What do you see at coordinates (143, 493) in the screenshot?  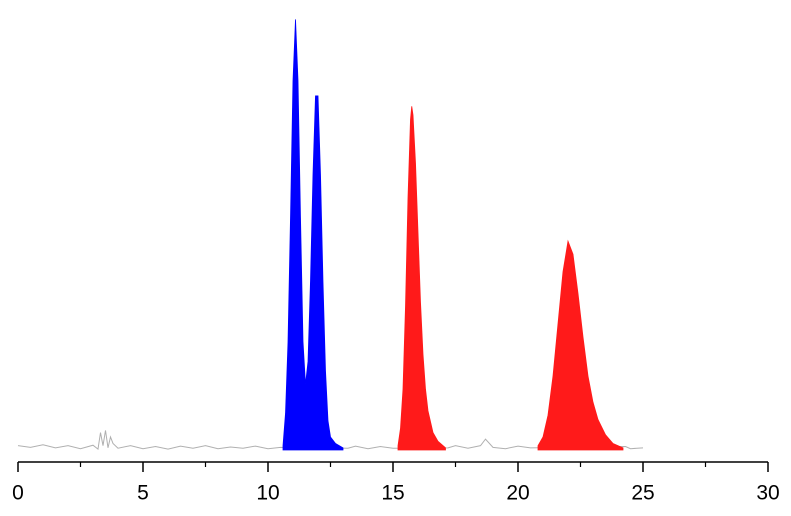 I see `x-tick-label: 5` at bounding box center [143, 493].